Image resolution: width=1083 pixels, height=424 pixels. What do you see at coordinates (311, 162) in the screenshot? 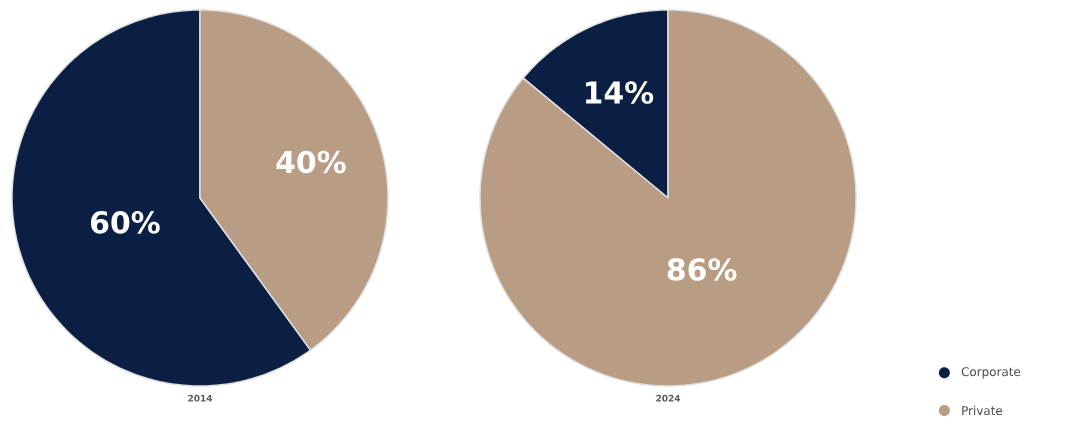
I see `data-label: 40%` at bounding box center [311, 162].